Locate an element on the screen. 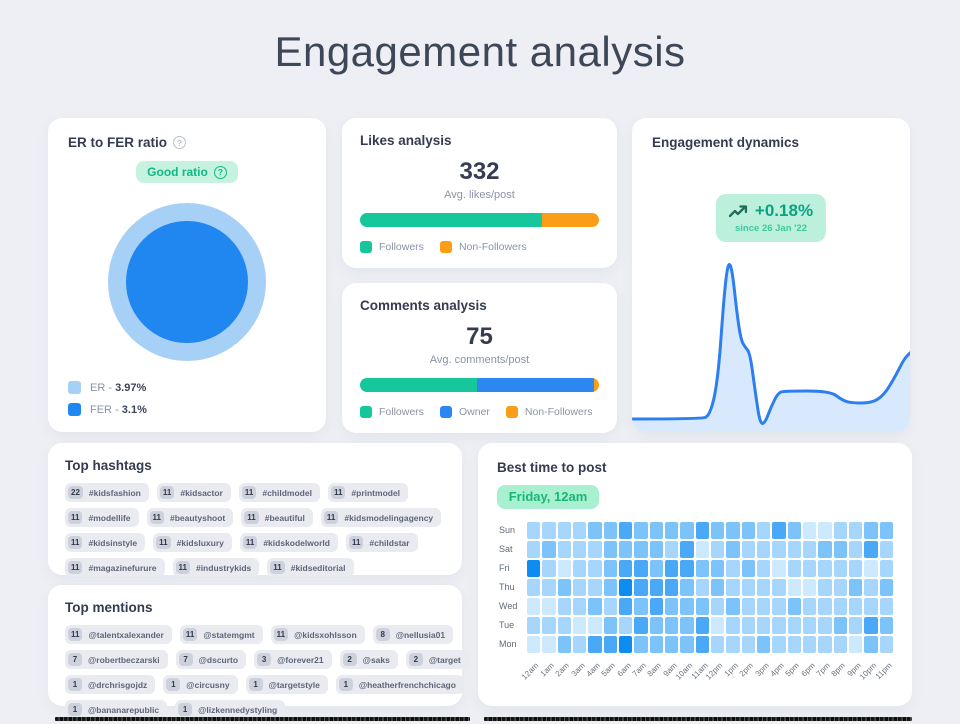 This screenshot has width=960, height=724. mention-chip: 1 @circusny is located at coordinates (200, 684).